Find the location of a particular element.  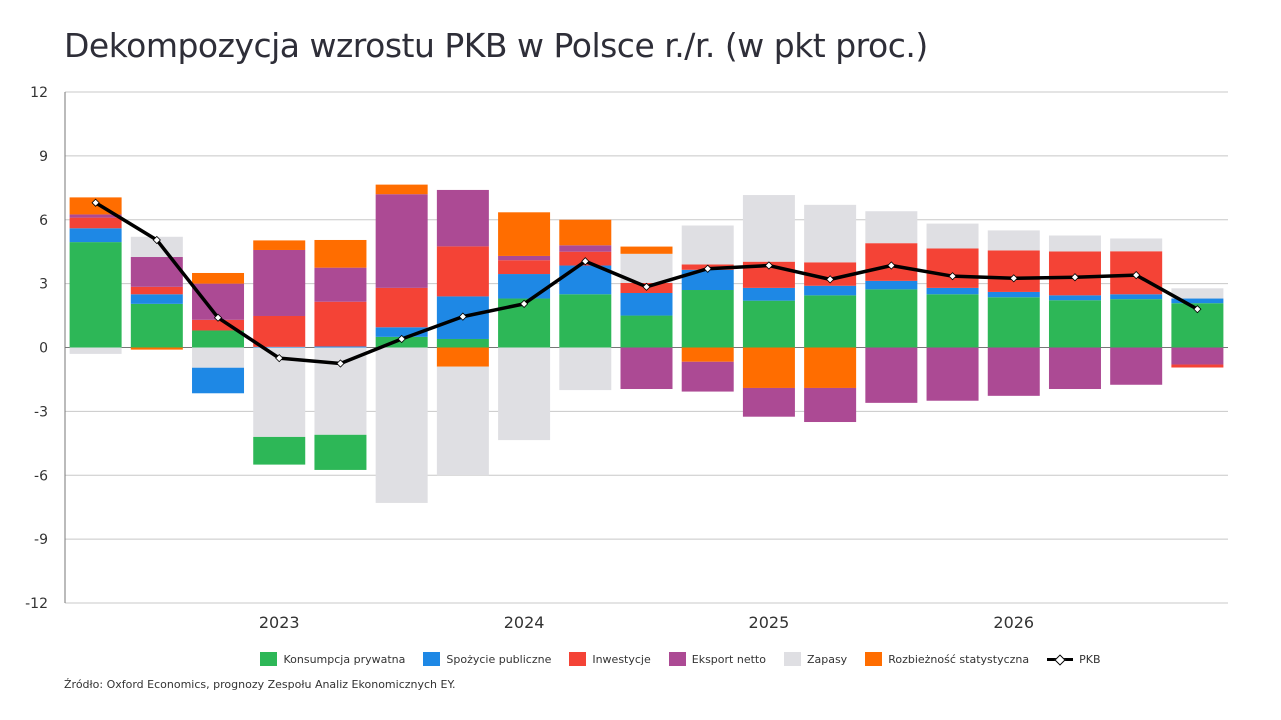

y-tick-label: 0 is located at coordinates (43, 349).